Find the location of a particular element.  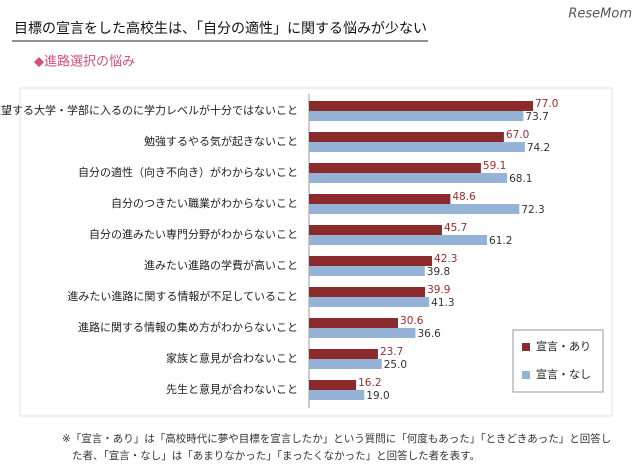

value-label: 36.6 is located at coordinates (429, 334).